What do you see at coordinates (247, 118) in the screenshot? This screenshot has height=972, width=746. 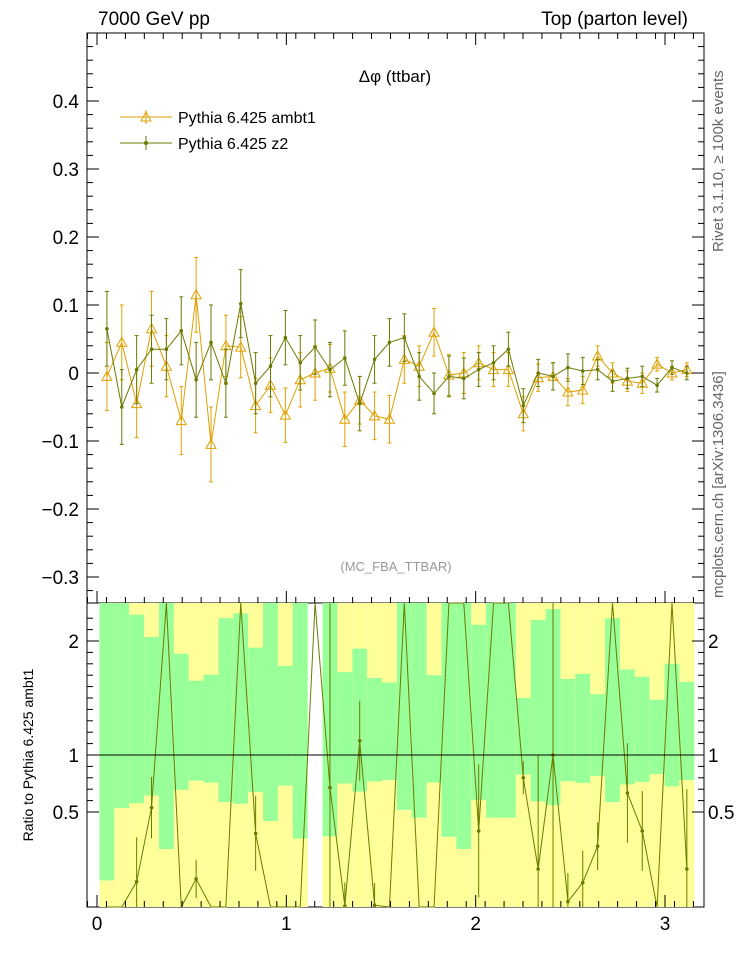 I see `legend-label-ambt1: Pythia 6.425 ambt1` at bounding box center [247, 118].